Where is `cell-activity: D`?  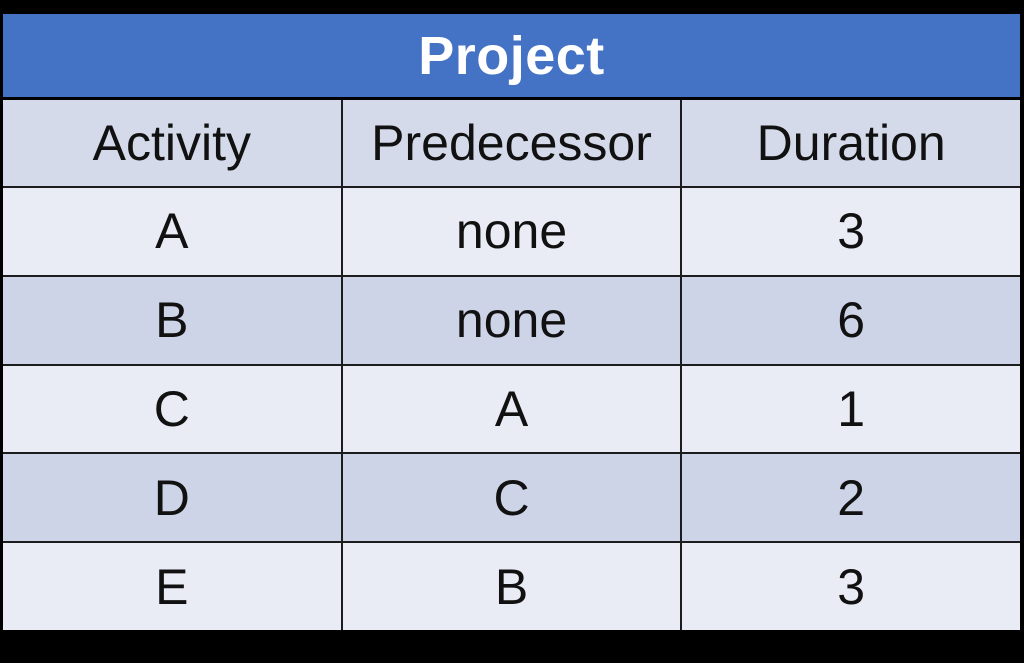 cell-activity: D is located at coordinates (171, 497).